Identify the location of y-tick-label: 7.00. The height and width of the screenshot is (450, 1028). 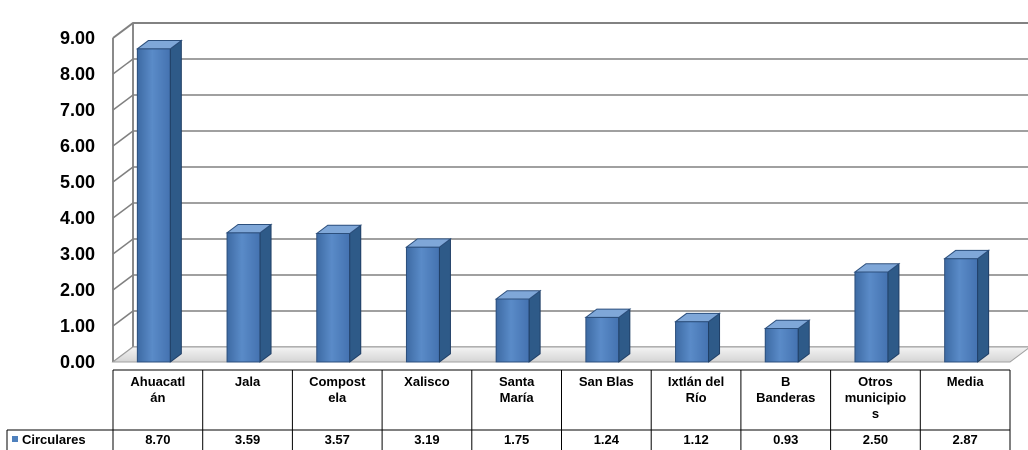
(77, 110).